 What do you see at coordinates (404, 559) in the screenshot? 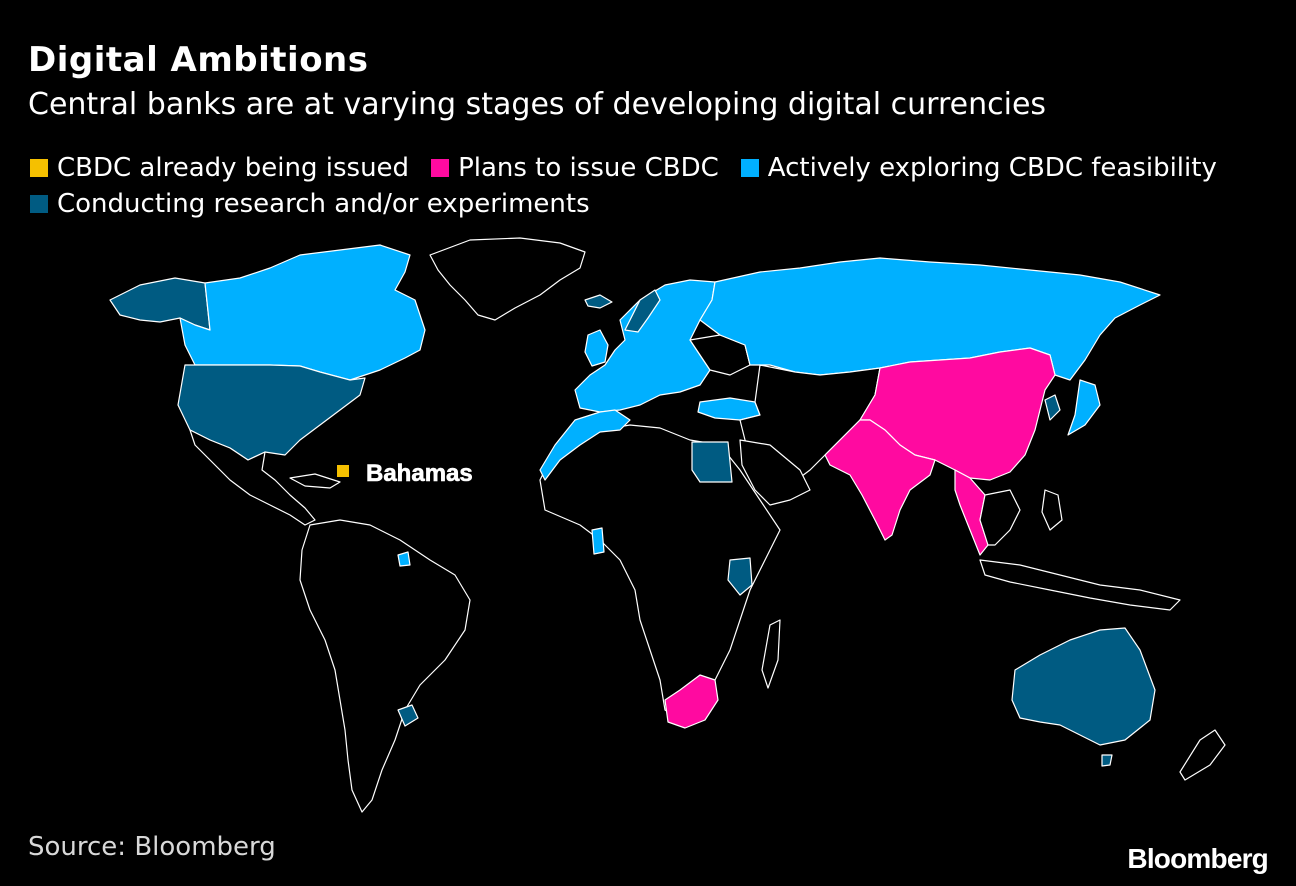
I see `suriname` at bounding box center [404, 559].